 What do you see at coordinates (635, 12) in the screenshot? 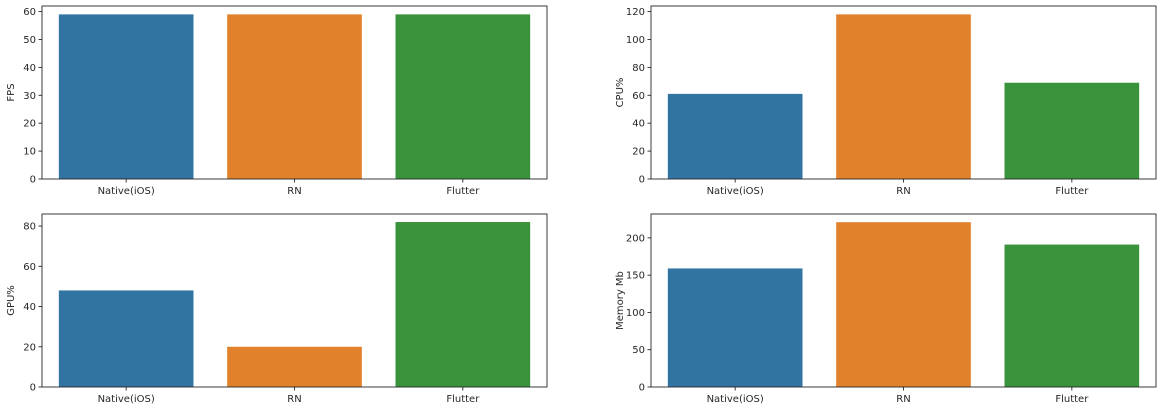
I see `y-tick-label: 120` at bounding box center [635, 12].